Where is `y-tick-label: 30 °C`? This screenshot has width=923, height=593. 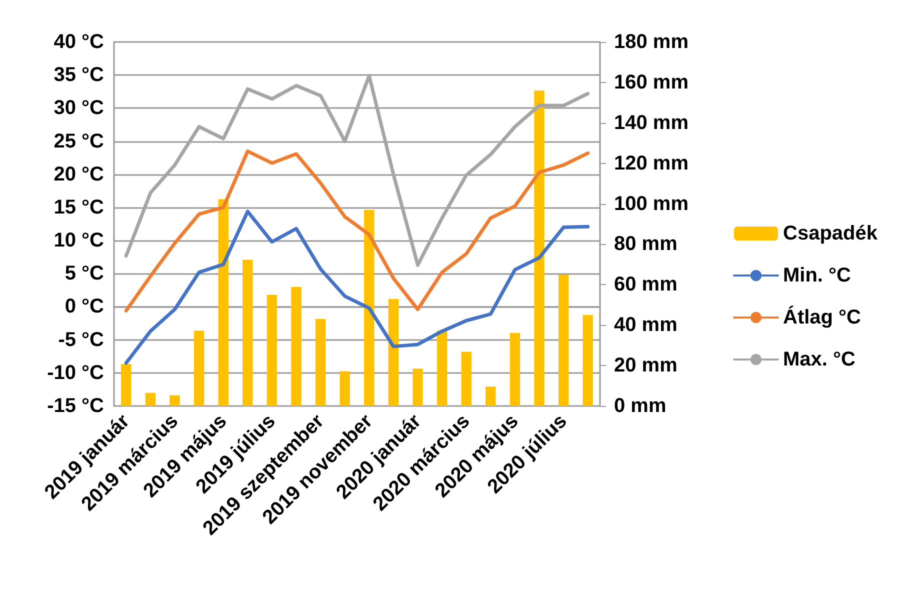
y-tick-label: 30 °C is located at coordinates (79, 108).